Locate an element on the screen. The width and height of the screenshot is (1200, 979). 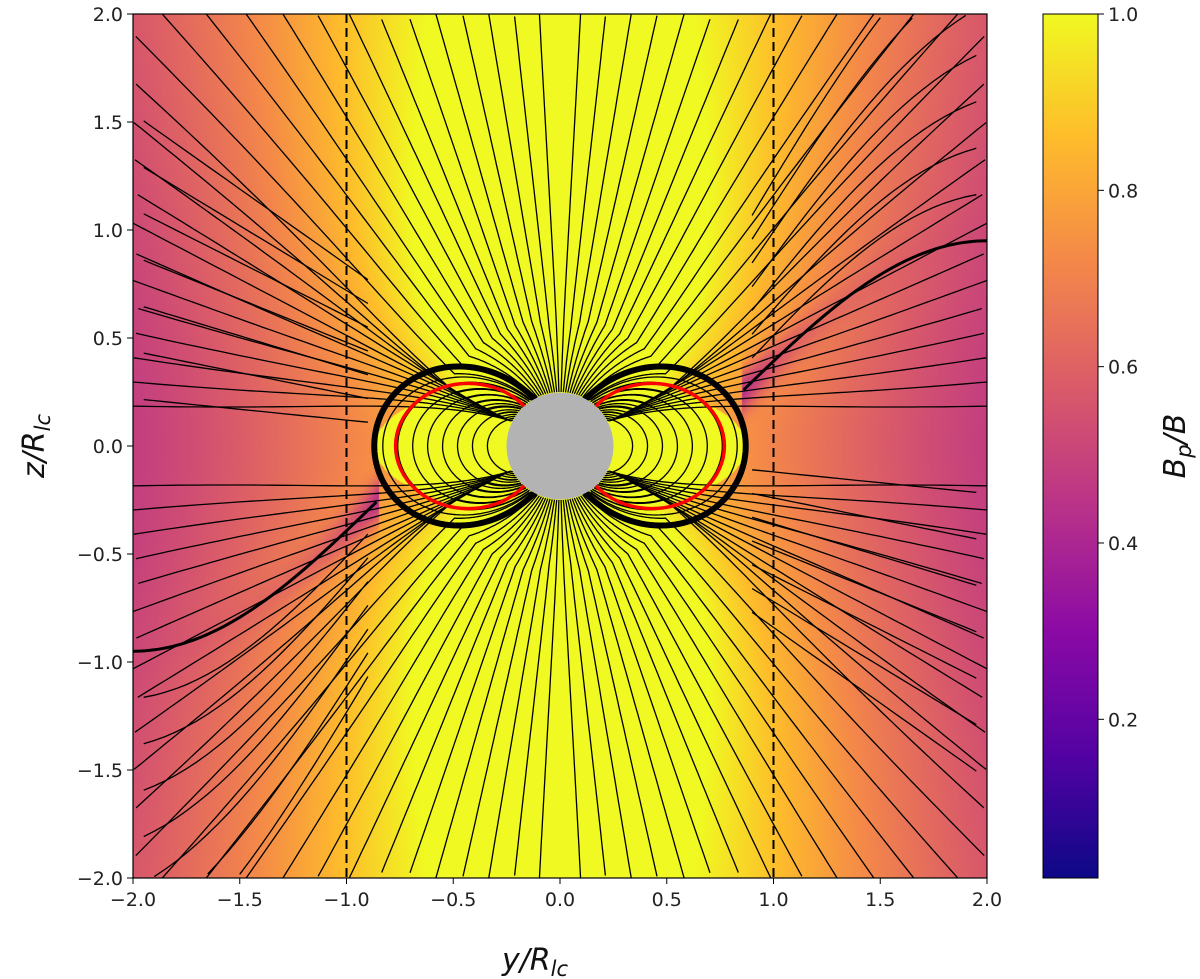
colorbar is located at coordinates (1070, 446).